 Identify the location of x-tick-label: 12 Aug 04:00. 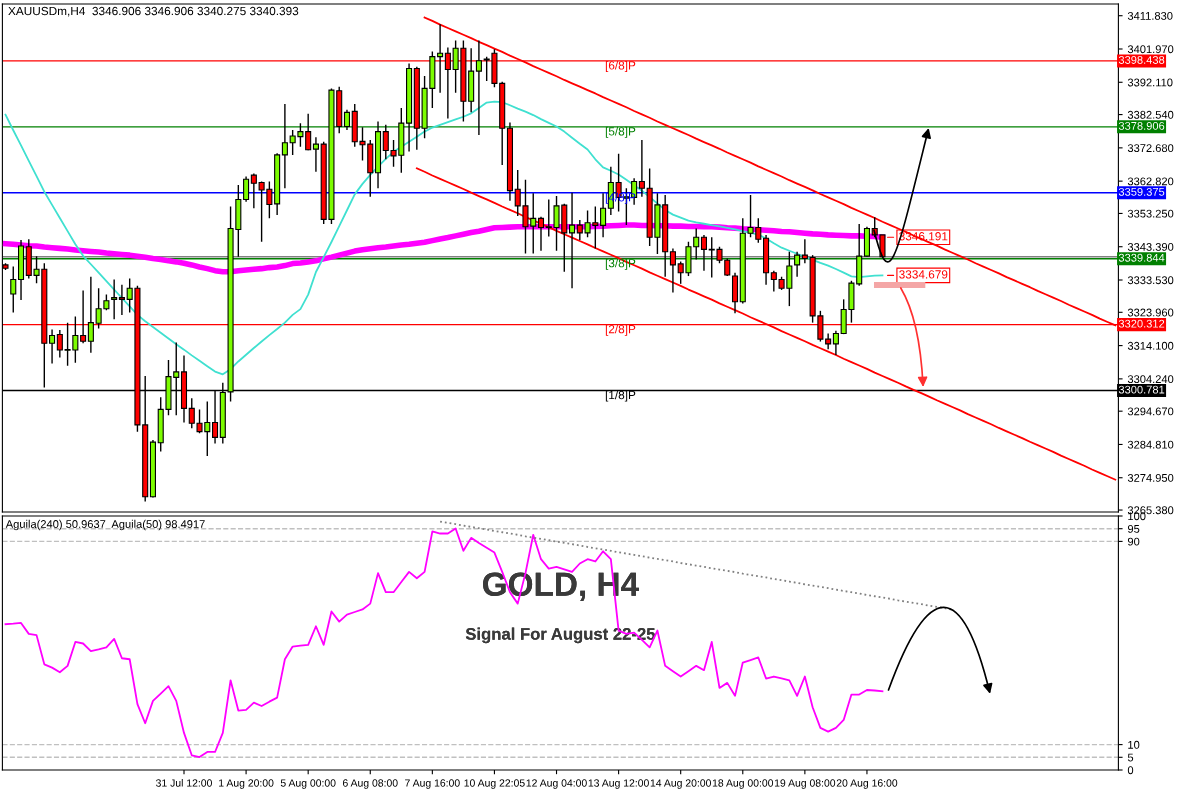
(556, 784).